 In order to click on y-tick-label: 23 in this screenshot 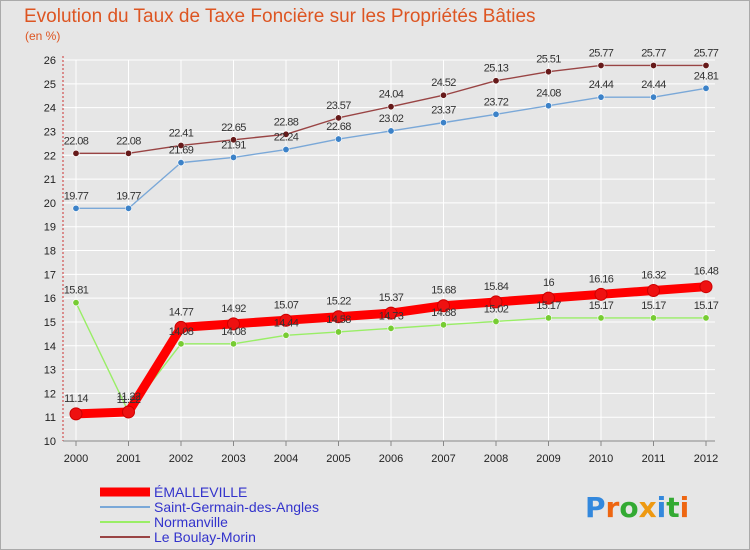, I will do `click(50, 132)`.